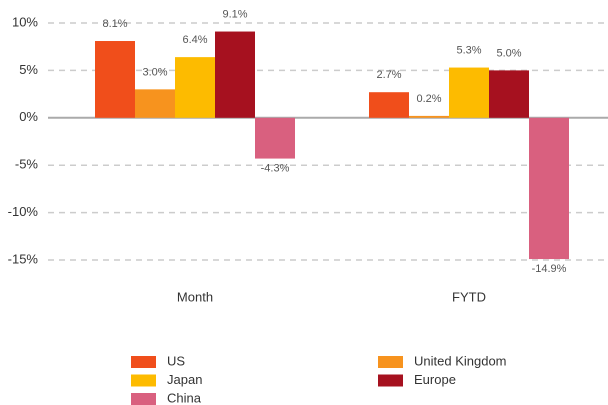  Describe the element at coordinates (23, 258) in the screenshot. I see `y-tick-label: -15%` at that location.